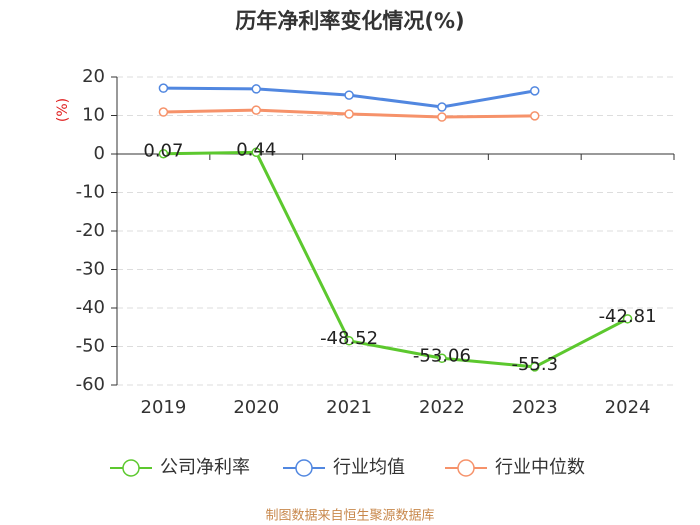 The width and height of the screenshot is (700, 525). What do you see at coordinates (90, 192) in the screenshot?
I see `y-tick-label: -10` at bounding box center [90, 192].